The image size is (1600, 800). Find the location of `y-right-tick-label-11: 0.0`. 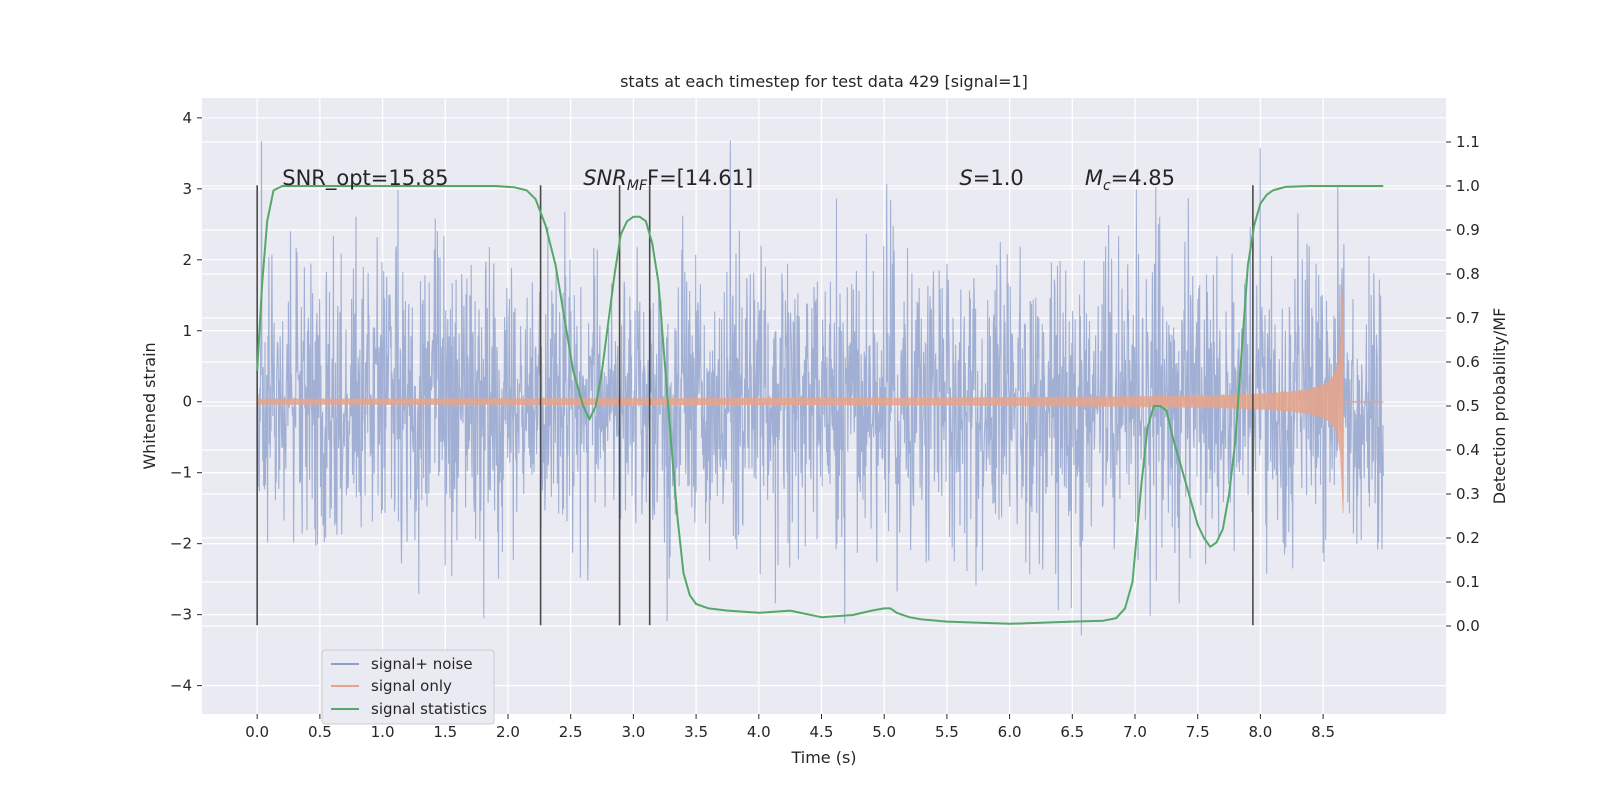

y-right-tick-label-11: 0.0 is located at coordinates (1468, 626).